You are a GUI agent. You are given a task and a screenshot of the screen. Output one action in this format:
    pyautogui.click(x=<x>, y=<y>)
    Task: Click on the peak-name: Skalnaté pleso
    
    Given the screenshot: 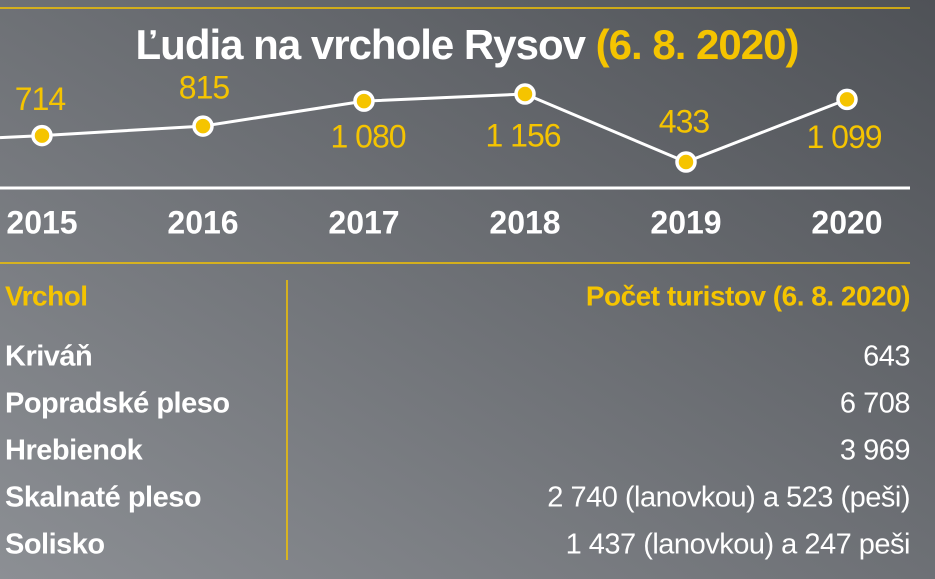 What is the action you would take?
    pyautogui.click(x=103, y=498)
    